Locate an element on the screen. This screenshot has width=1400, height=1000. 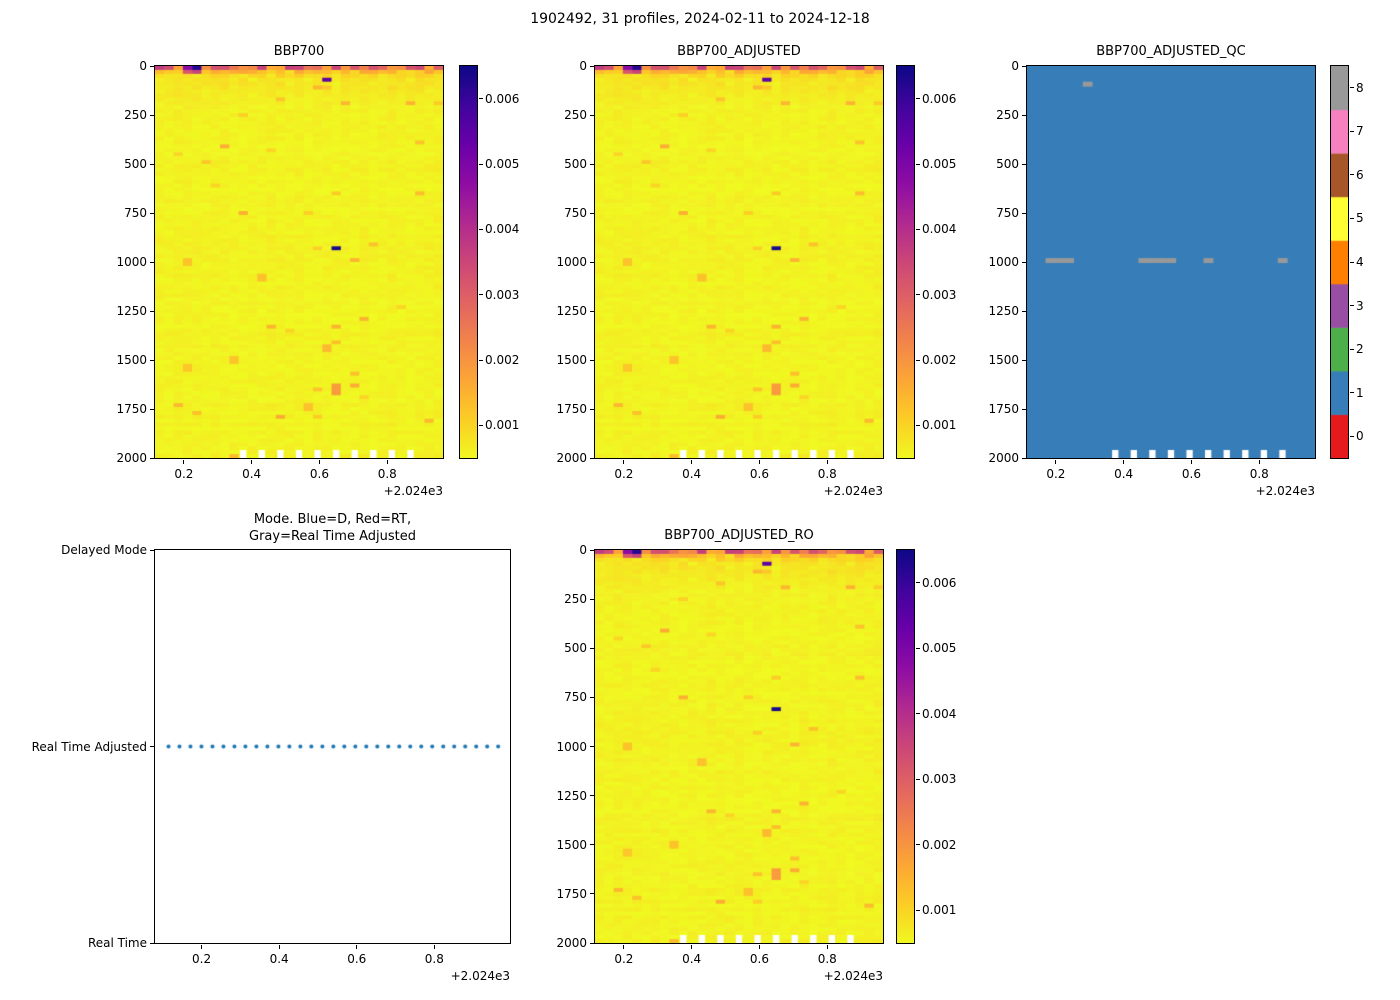
mode-category-label: Real Time Adjusted is located at coordinates (89, 746).